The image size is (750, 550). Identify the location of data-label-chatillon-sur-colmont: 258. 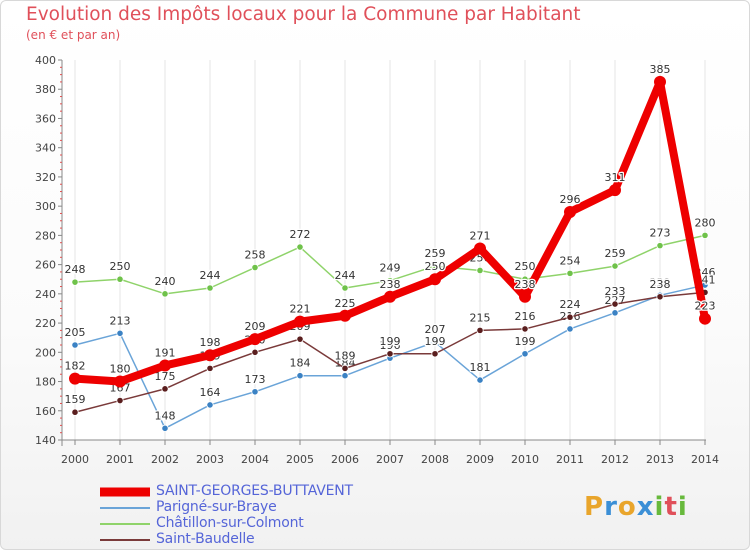
(255, 255).